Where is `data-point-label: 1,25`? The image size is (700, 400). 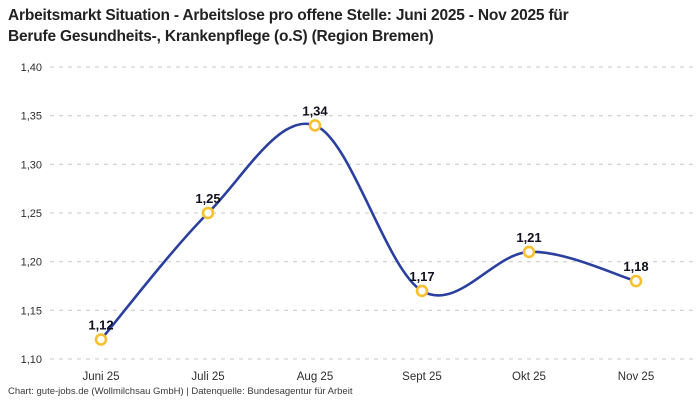 data-point-label: 1,25 is located at coordinates (207, 198).